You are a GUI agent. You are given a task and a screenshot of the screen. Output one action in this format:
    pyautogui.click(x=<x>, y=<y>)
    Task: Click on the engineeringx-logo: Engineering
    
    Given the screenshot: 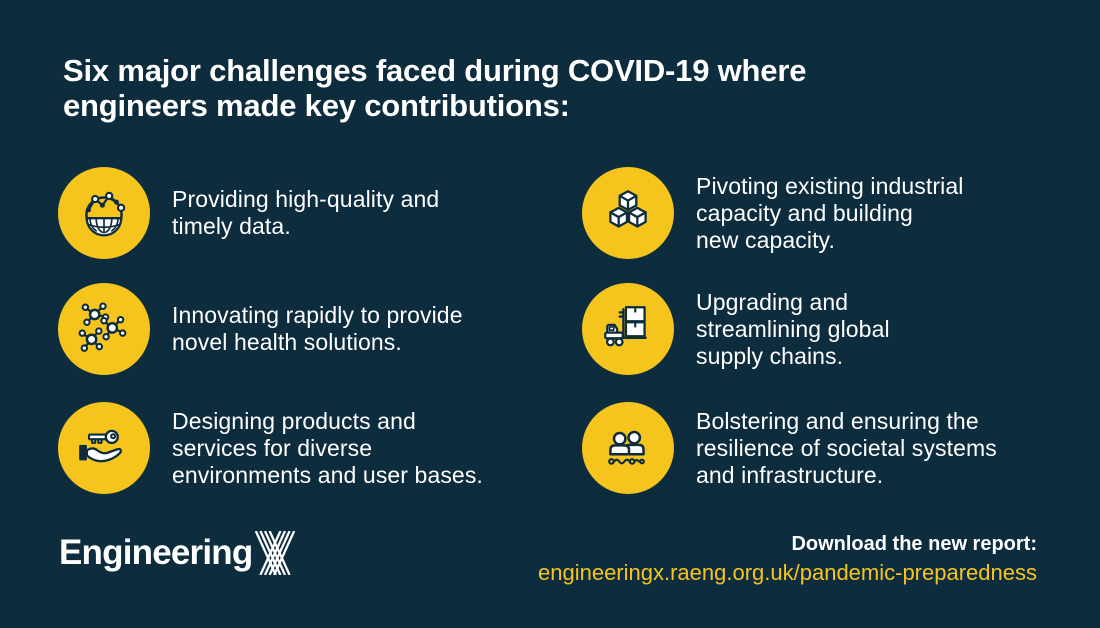 What is the action you would take?
    pyautogui.click(x=177, y=553)
    